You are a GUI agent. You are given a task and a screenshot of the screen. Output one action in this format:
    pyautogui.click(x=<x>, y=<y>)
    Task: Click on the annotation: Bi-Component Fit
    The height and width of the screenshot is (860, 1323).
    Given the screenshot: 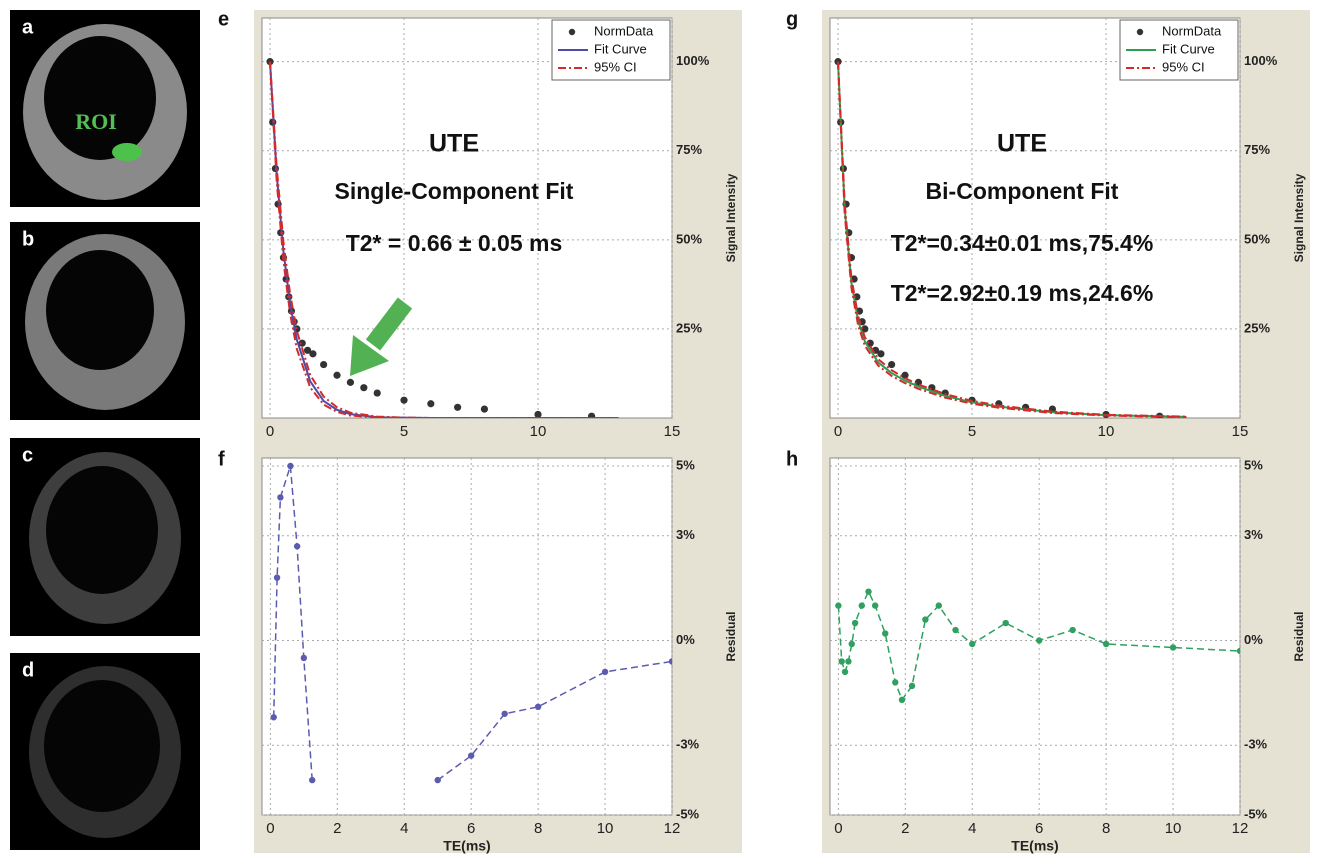 What is the action you would take?
    pyautogui.click(x=1022, y=191)
    